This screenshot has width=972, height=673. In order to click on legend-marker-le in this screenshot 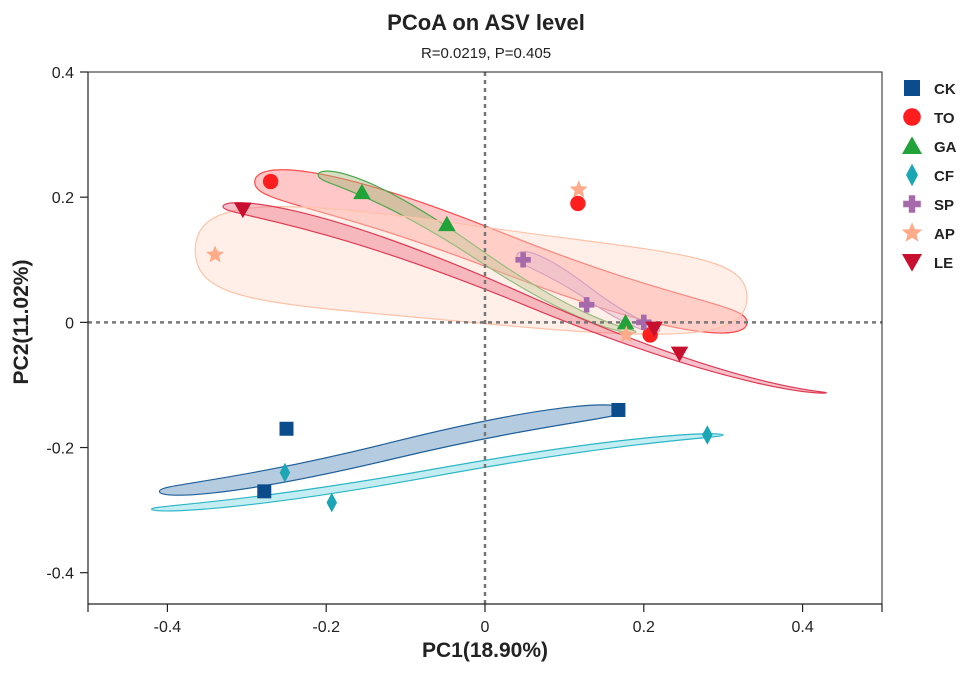, I will do `click(912, 263)`.